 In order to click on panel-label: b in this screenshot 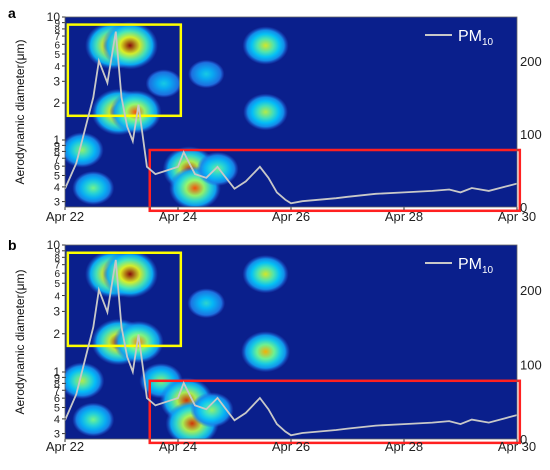, I will do `click(12, 245)`.